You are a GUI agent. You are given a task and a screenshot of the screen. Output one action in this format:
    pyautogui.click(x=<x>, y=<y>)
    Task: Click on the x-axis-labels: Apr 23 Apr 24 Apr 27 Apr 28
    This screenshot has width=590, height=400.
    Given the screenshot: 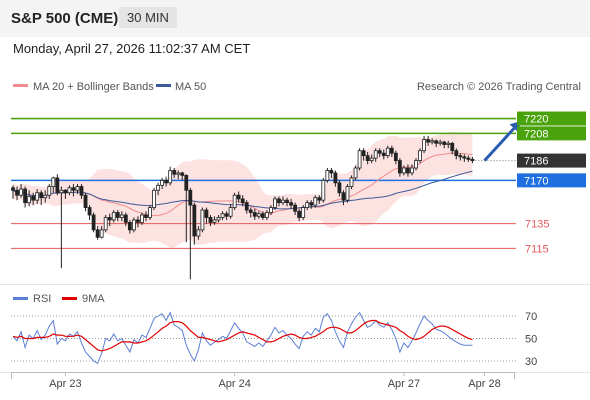 What is the action you would take?
    pyautogui.click(x=275, y=381)
    